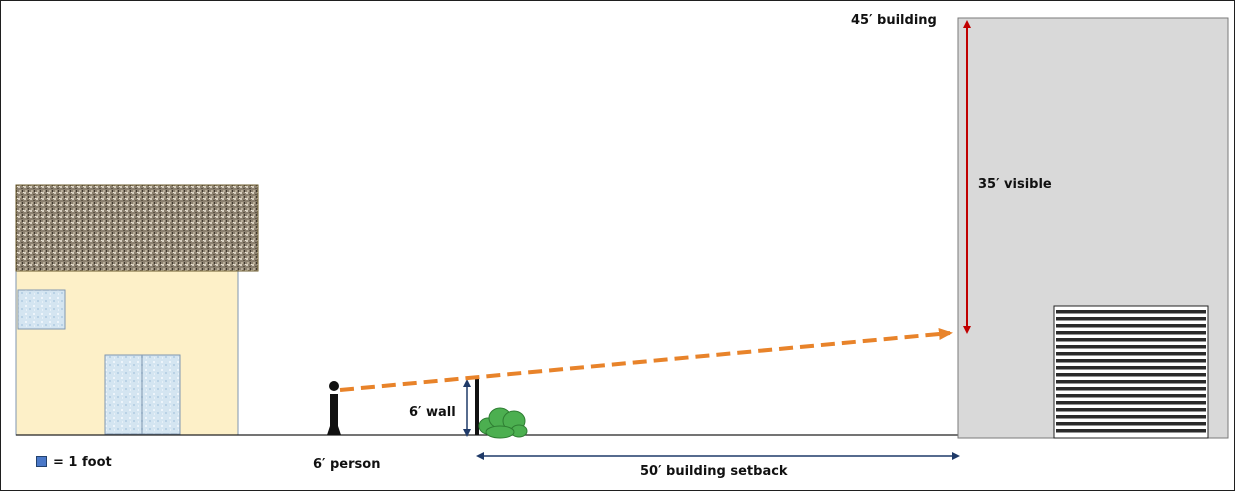 This screenshot has height=491, width=1235. I want to click on person-label: 6′ person, so click(347, 464).